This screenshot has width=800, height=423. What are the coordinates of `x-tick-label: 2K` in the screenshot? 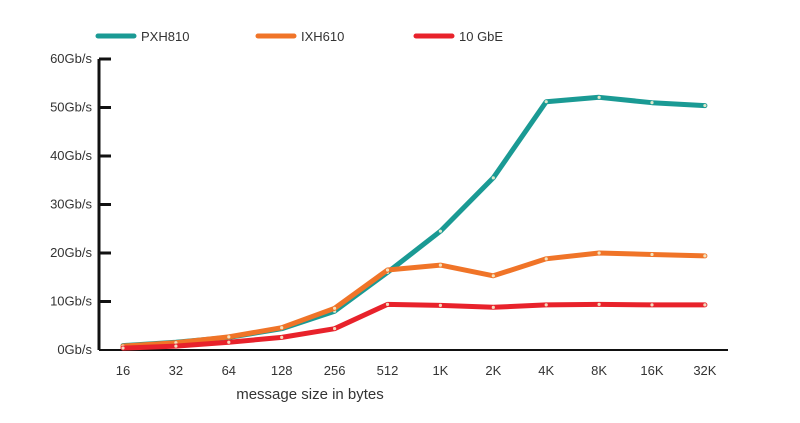 It's located at (493, 370).